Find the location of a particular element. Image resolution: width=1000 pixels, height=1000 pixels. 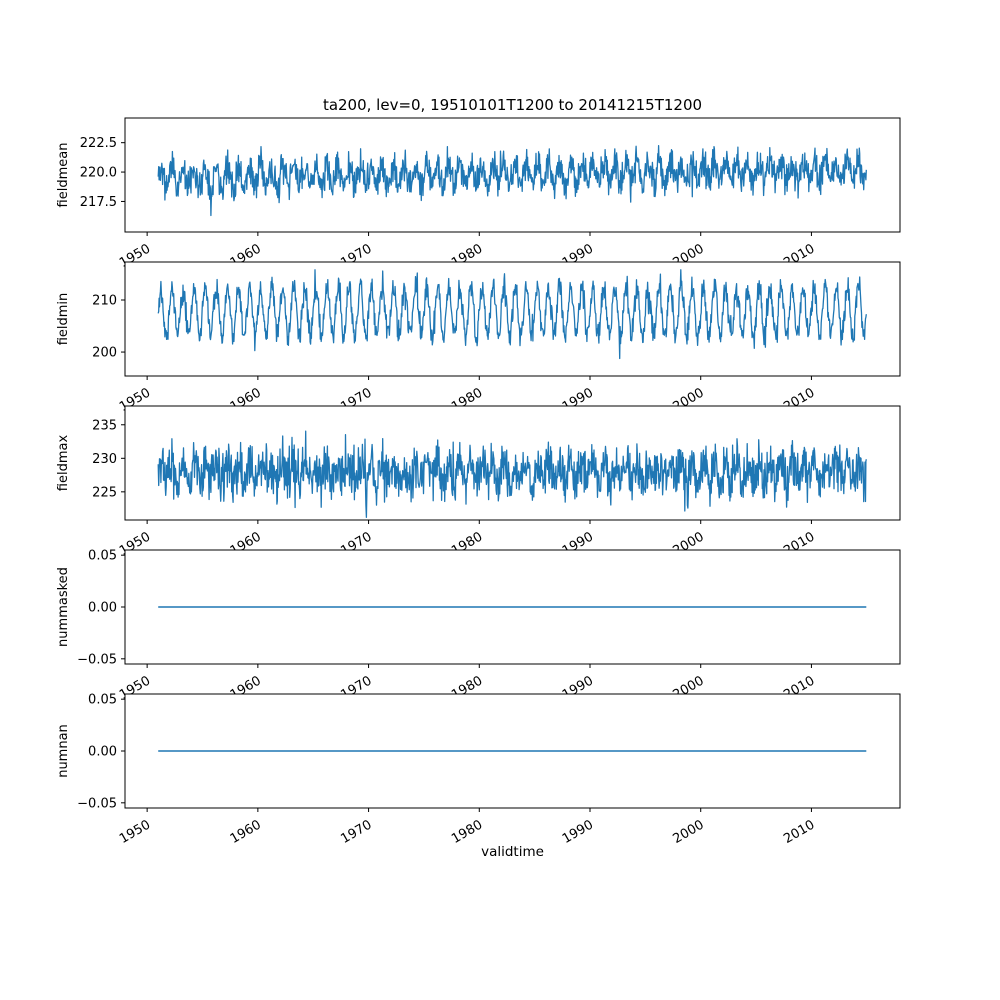

y-tick-label: 220.0 is located at coordinates (98, 173).